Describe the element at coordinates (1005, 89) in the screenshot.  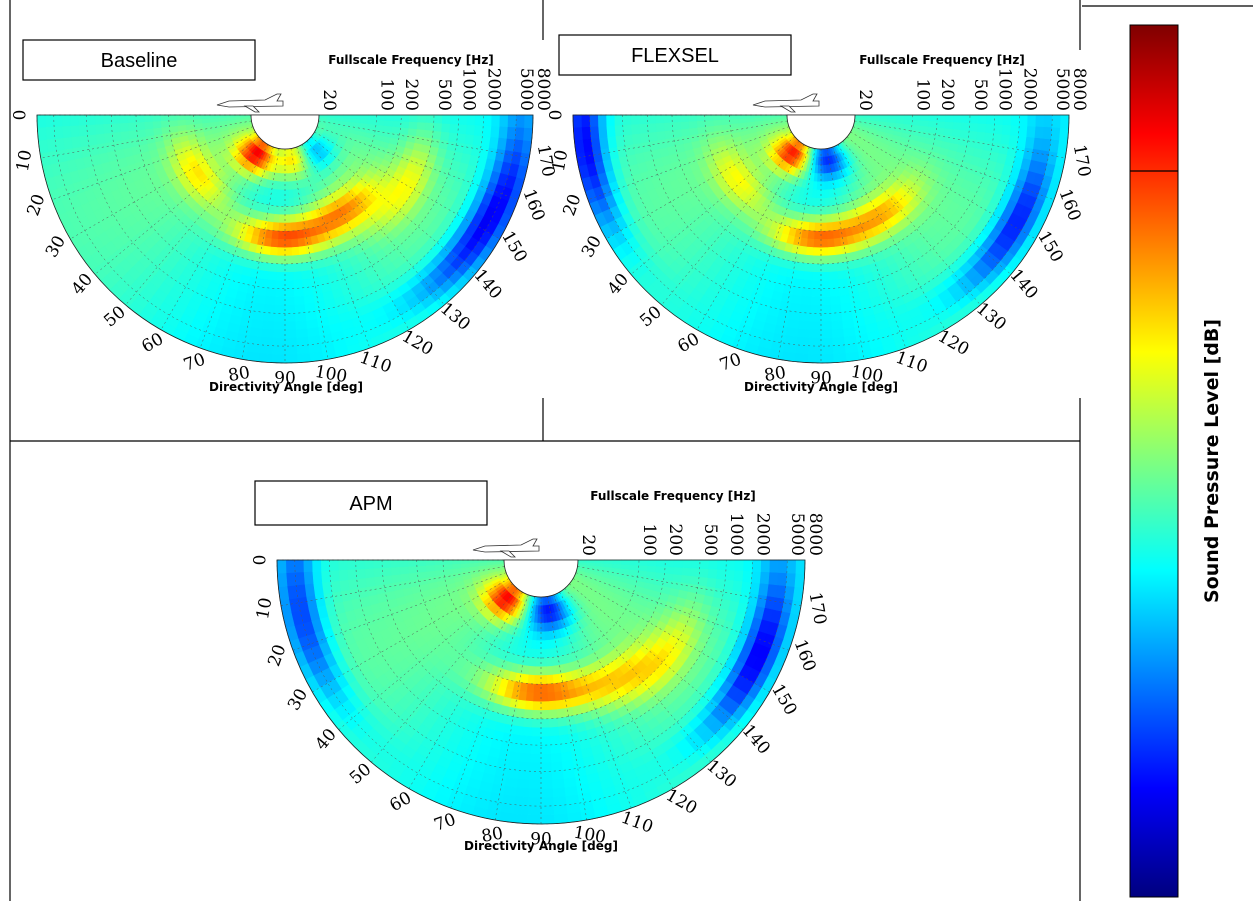
I see `frequency-tick-label: 1000` at that location.